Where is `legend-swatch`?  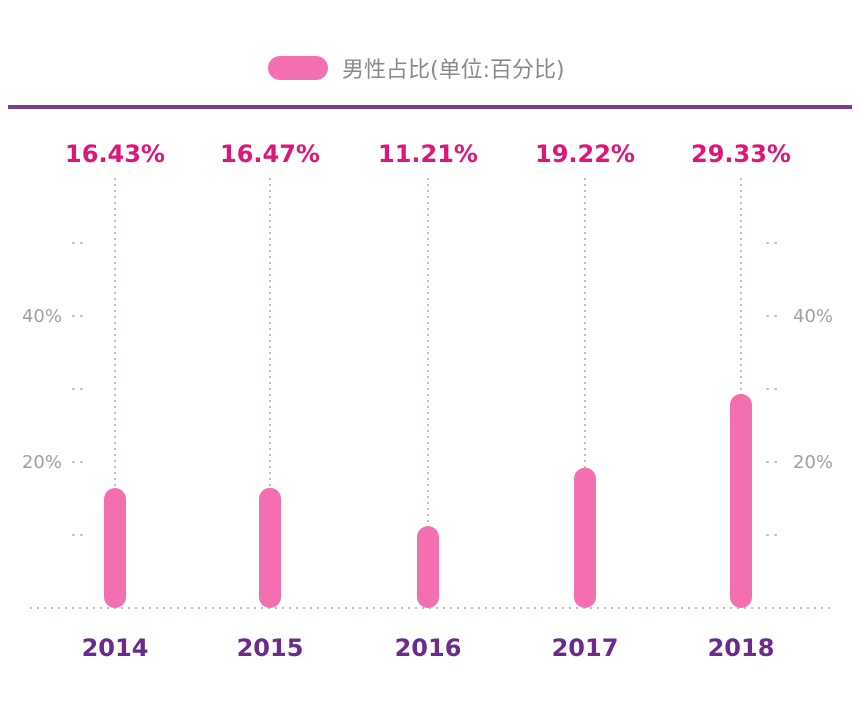 legend-swatch is located at coordinates (298, 68).